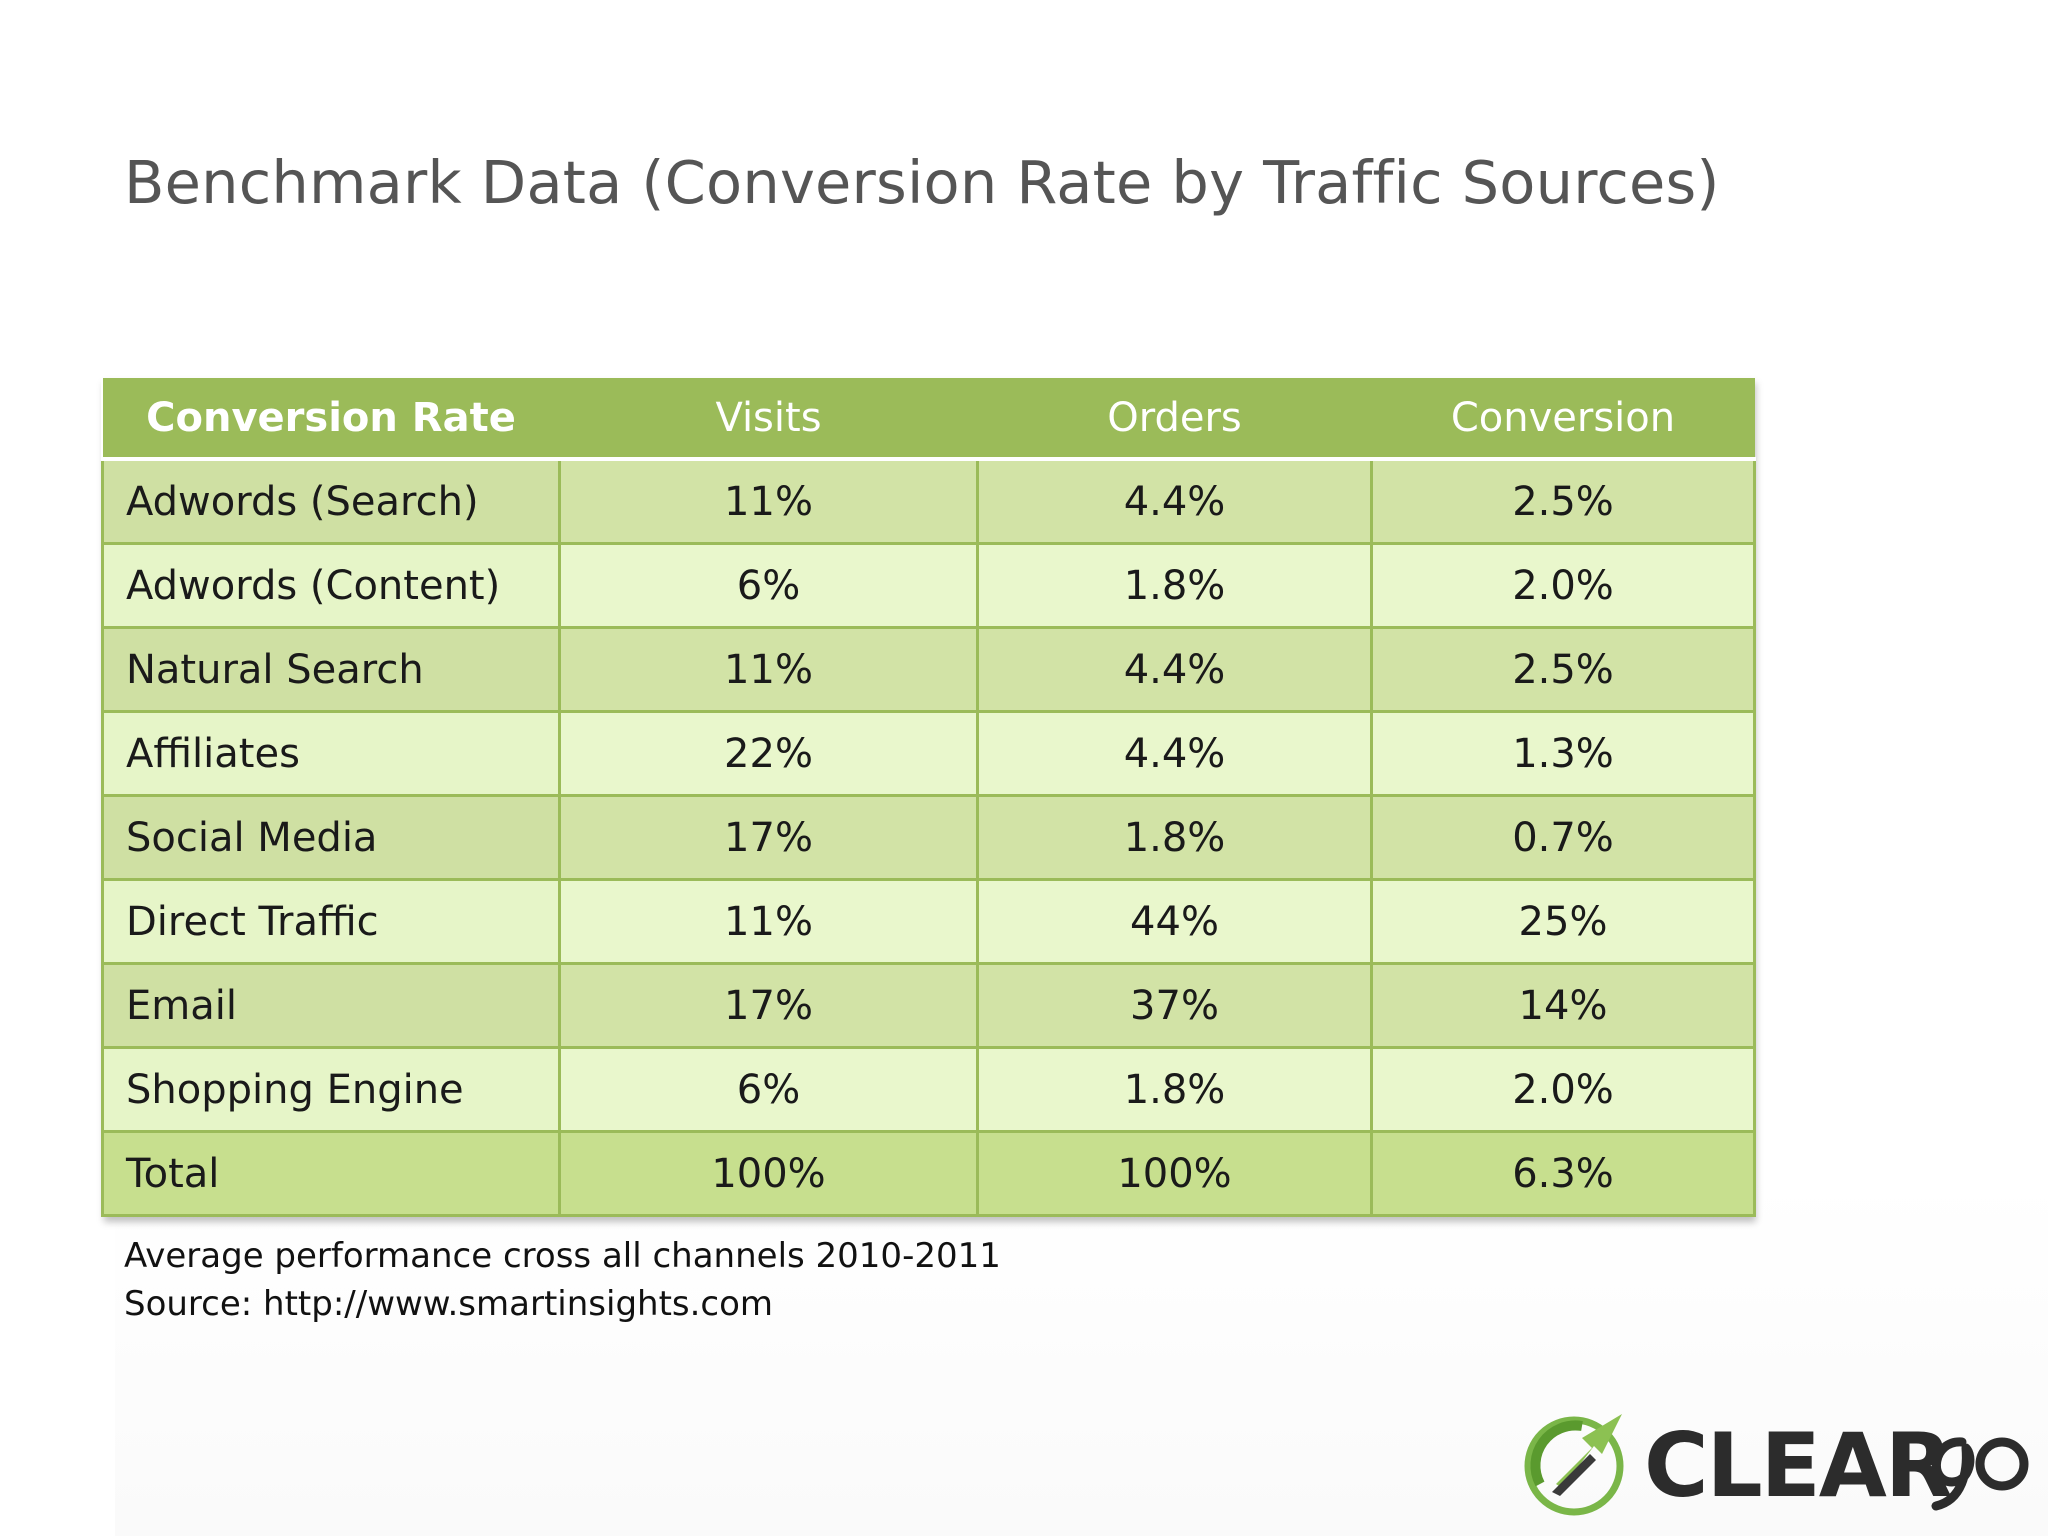  I want to click on visits-cell: 100%, so click(768, 1173).